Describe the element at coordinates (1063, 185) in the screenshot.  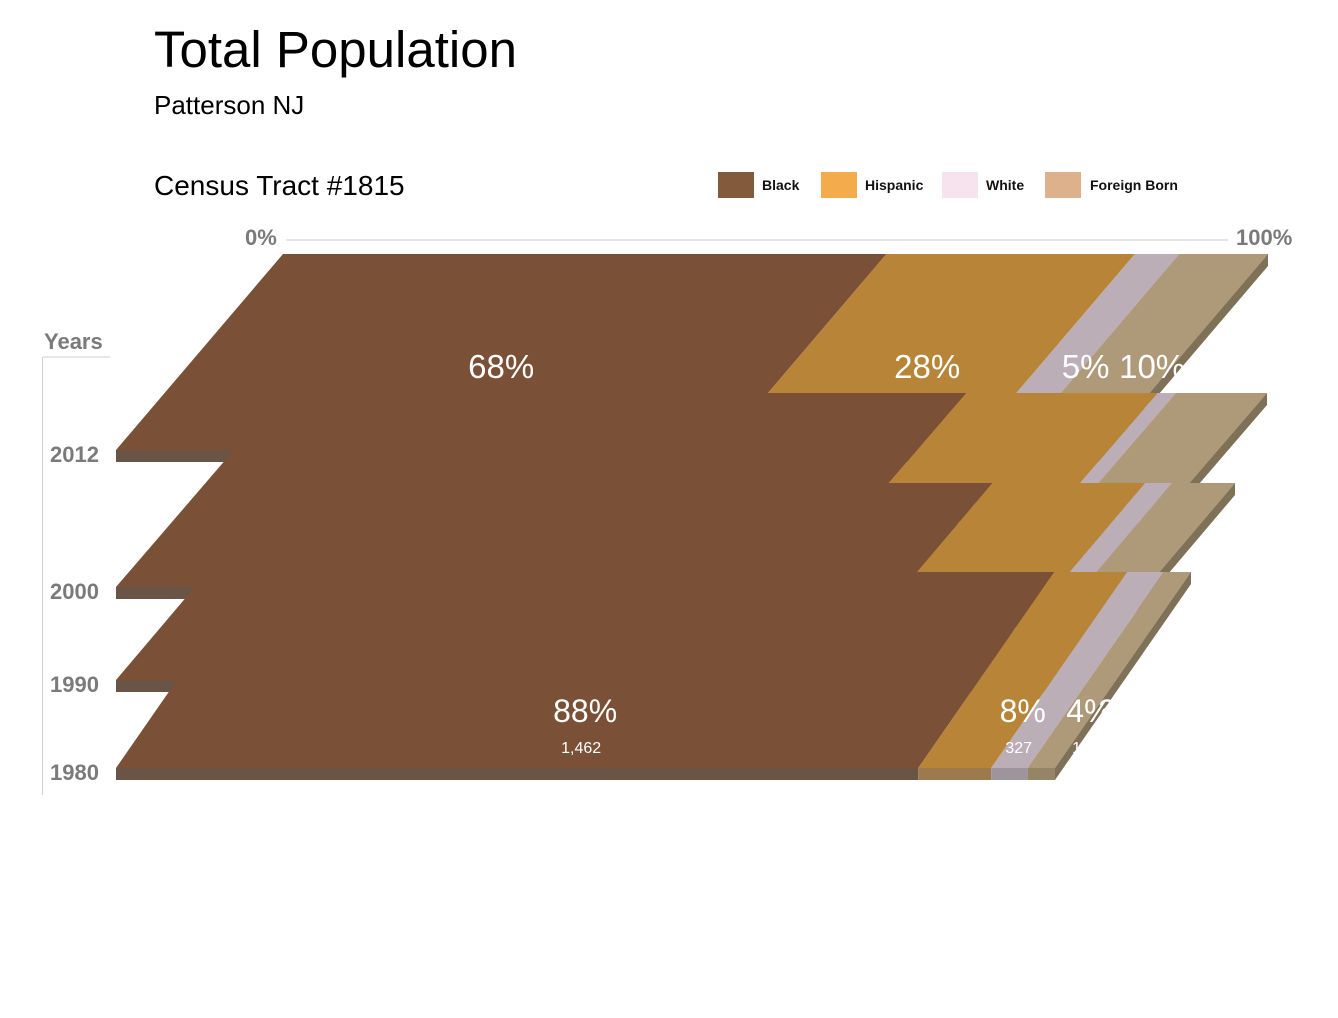
I see `legend-swatch-foreign-born` at that location.